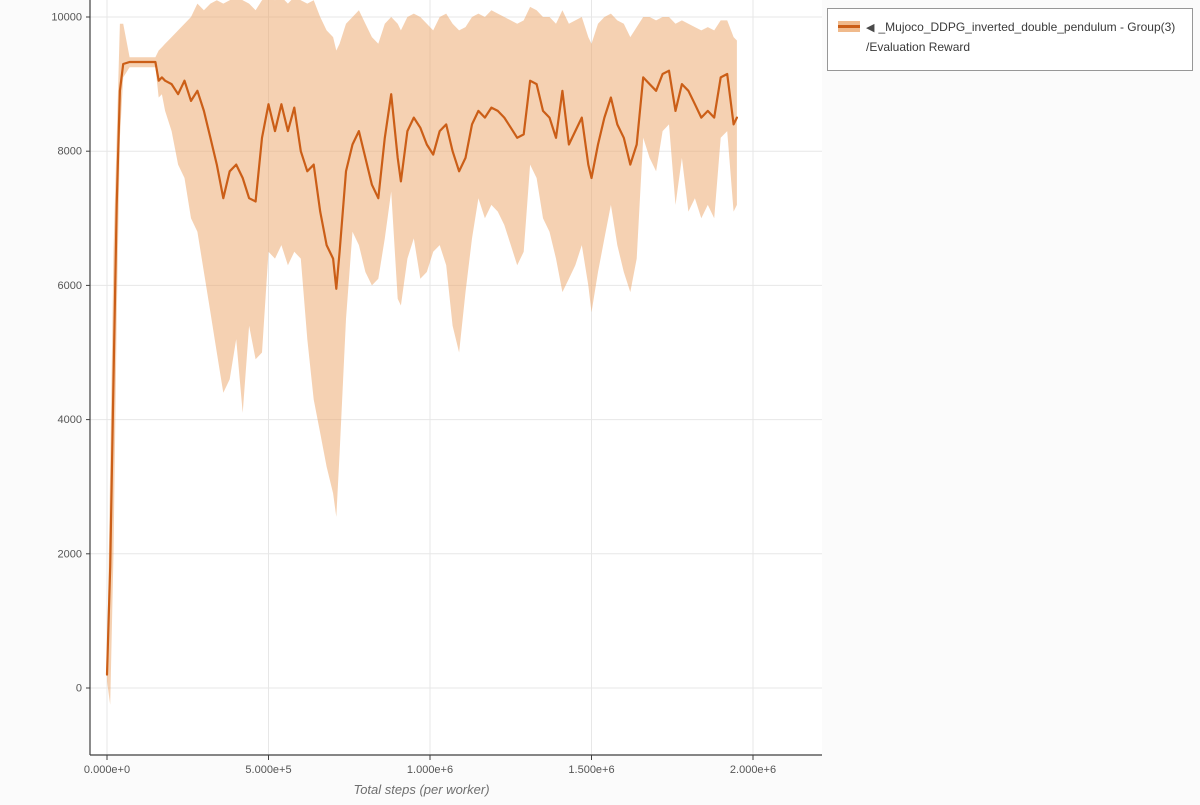 The width and height of the screenshot is (1200, 805). What do you see at coordinates (430, 770) in the screenshot?
I see `svg-text: 1.000e+6` at bounding box center [430, 770].